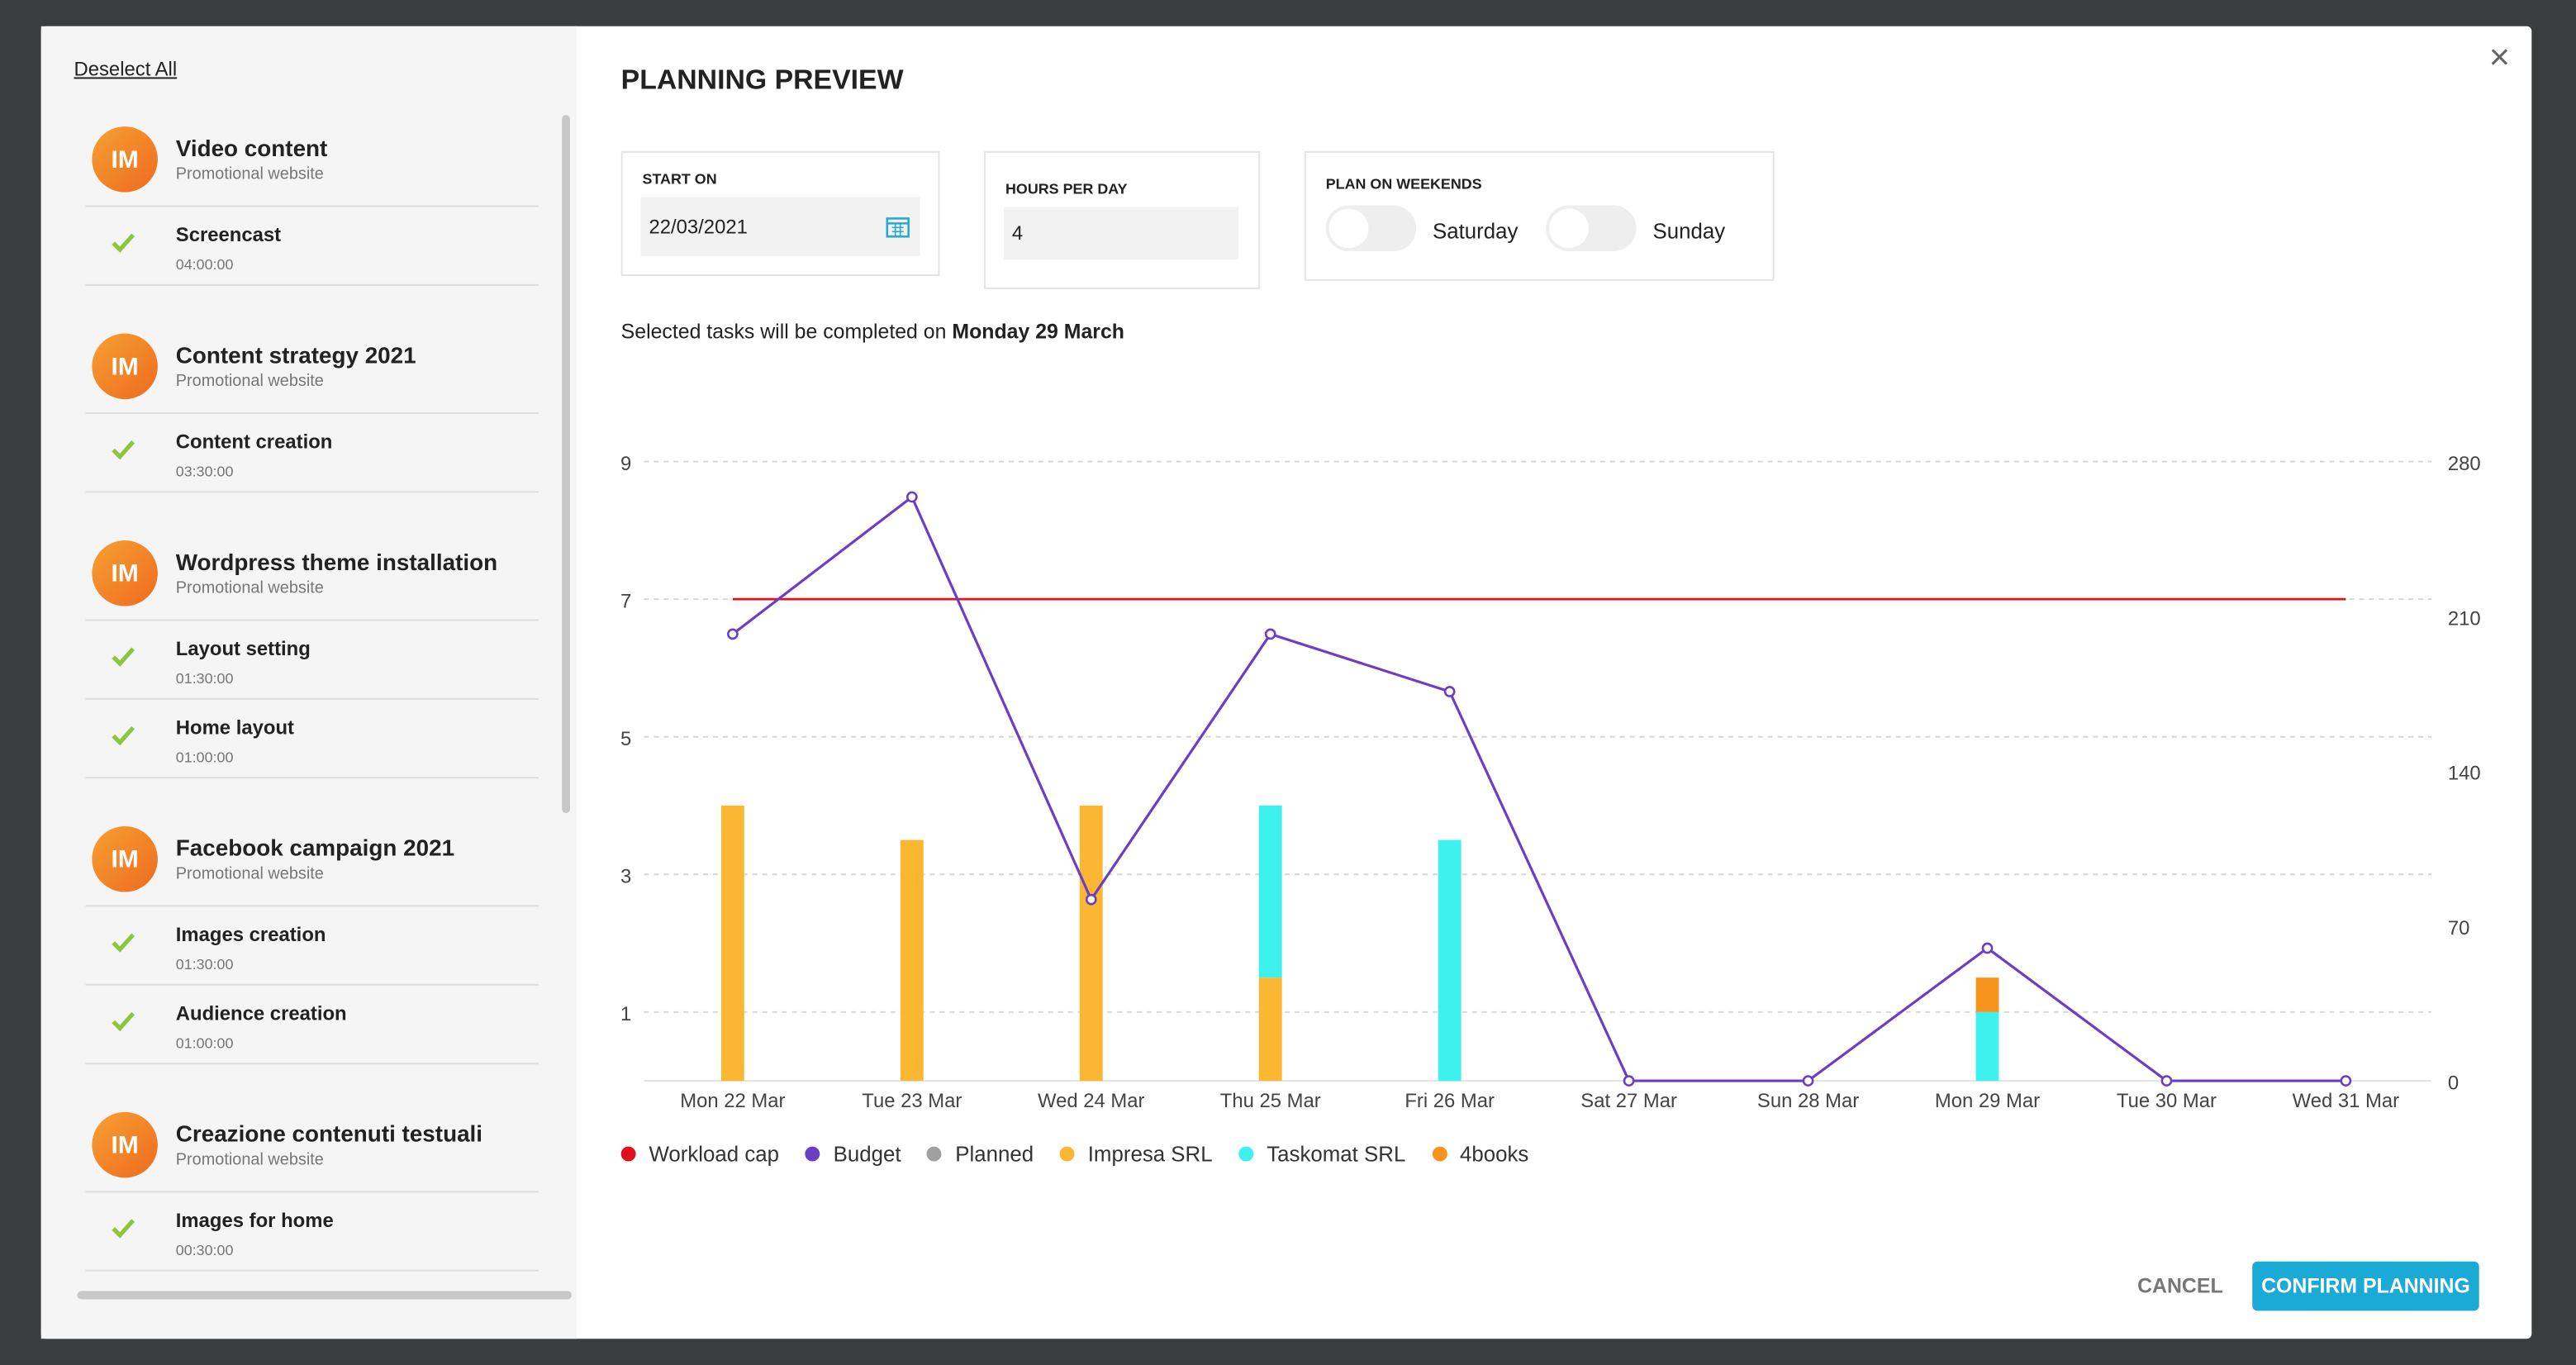  Describe the element at coordinates (243, 649) in the screenshot. I see `task-name: Layout setting` at that location.